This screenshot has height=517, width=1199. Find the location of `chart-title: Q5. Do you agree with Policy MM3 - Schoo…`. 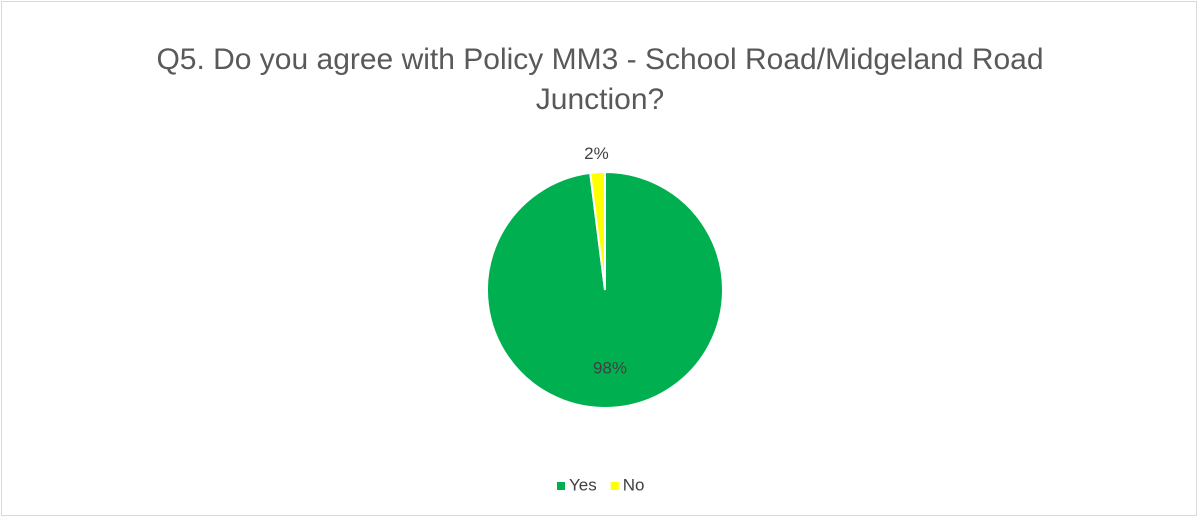

chart-title: Q5. Do you agree with Policy MM3 - Schoo… is located at coordinates (600, 79).